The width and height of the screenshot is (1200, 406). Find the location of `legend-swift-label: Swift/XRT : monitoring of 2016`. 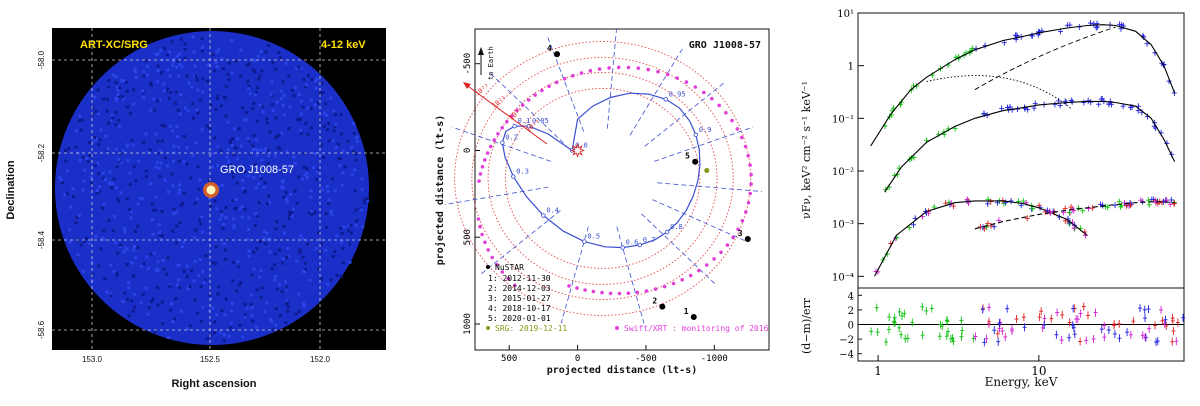

legend-swift-label: Swift/XRT : monitoring of 2016 is located at coordinates (696, 328).